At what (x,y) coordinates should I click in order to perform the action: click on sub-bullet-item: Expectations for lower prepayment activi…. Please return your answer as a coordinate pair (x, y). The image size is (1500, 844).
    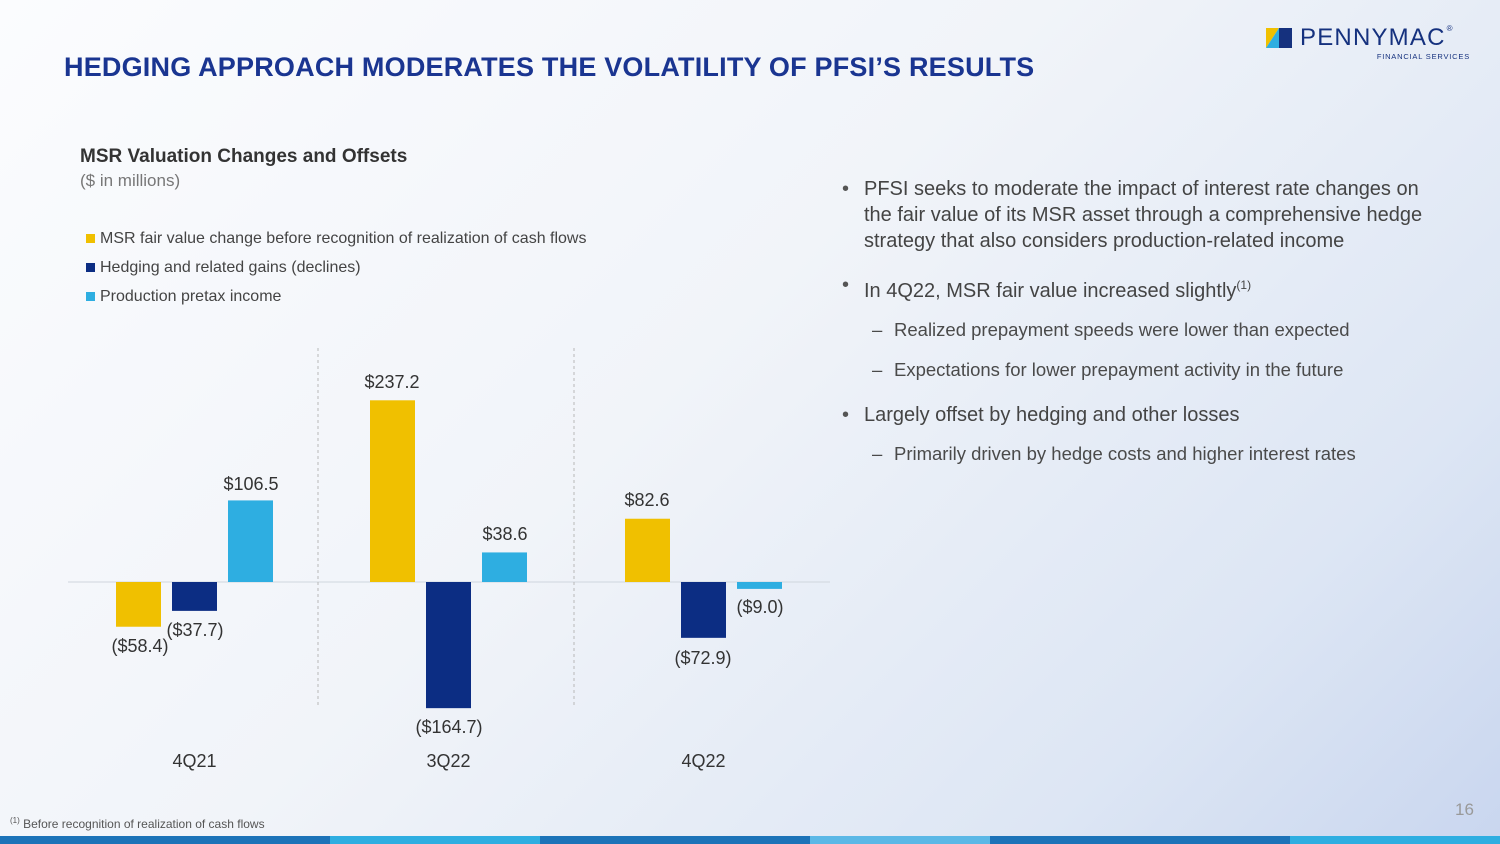
    Looking at the image, I should click on (1147, 370).